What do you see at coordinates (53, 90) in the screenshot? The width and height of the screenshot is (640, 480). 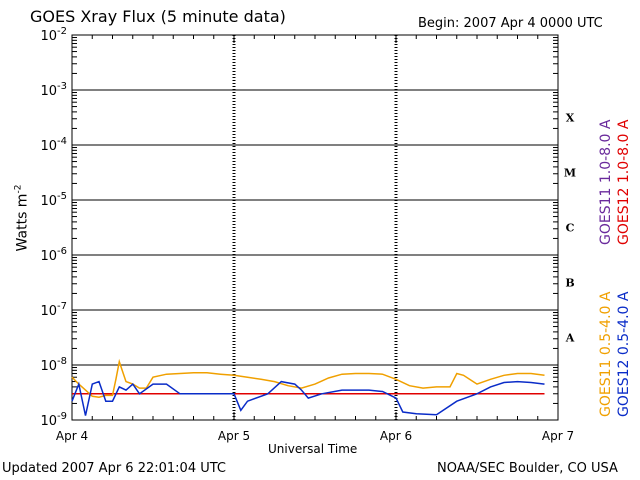 I see `y-tick-label: 10⁻³` at bounding box center [53, 90].